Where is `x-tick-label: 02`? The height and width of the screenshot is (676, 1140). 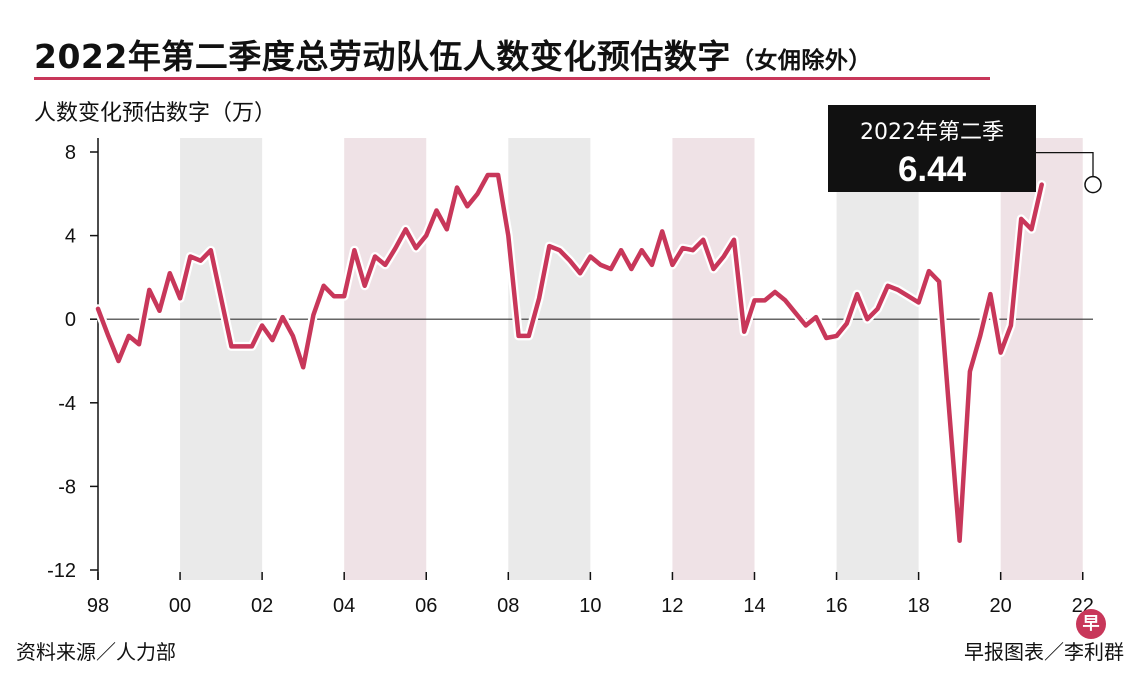
x-tick-label: 02 is located at coordinates (262, 606).